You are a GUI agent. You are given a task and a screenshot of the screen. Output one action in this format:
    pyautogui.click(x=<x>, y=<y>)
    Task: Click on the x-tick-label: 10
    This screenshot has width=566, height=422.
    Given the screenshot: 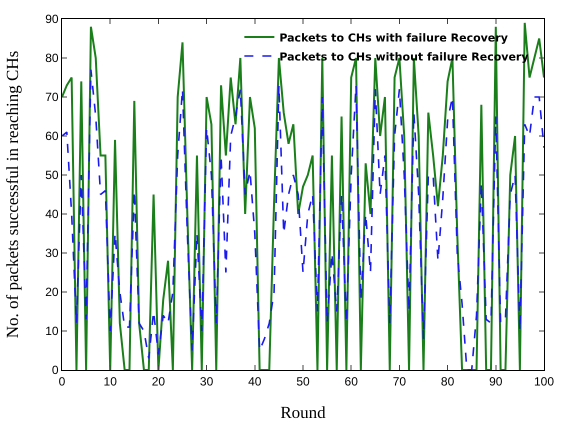 What is the action you would take?
    pyautogui.click(x=111, y=381)
    